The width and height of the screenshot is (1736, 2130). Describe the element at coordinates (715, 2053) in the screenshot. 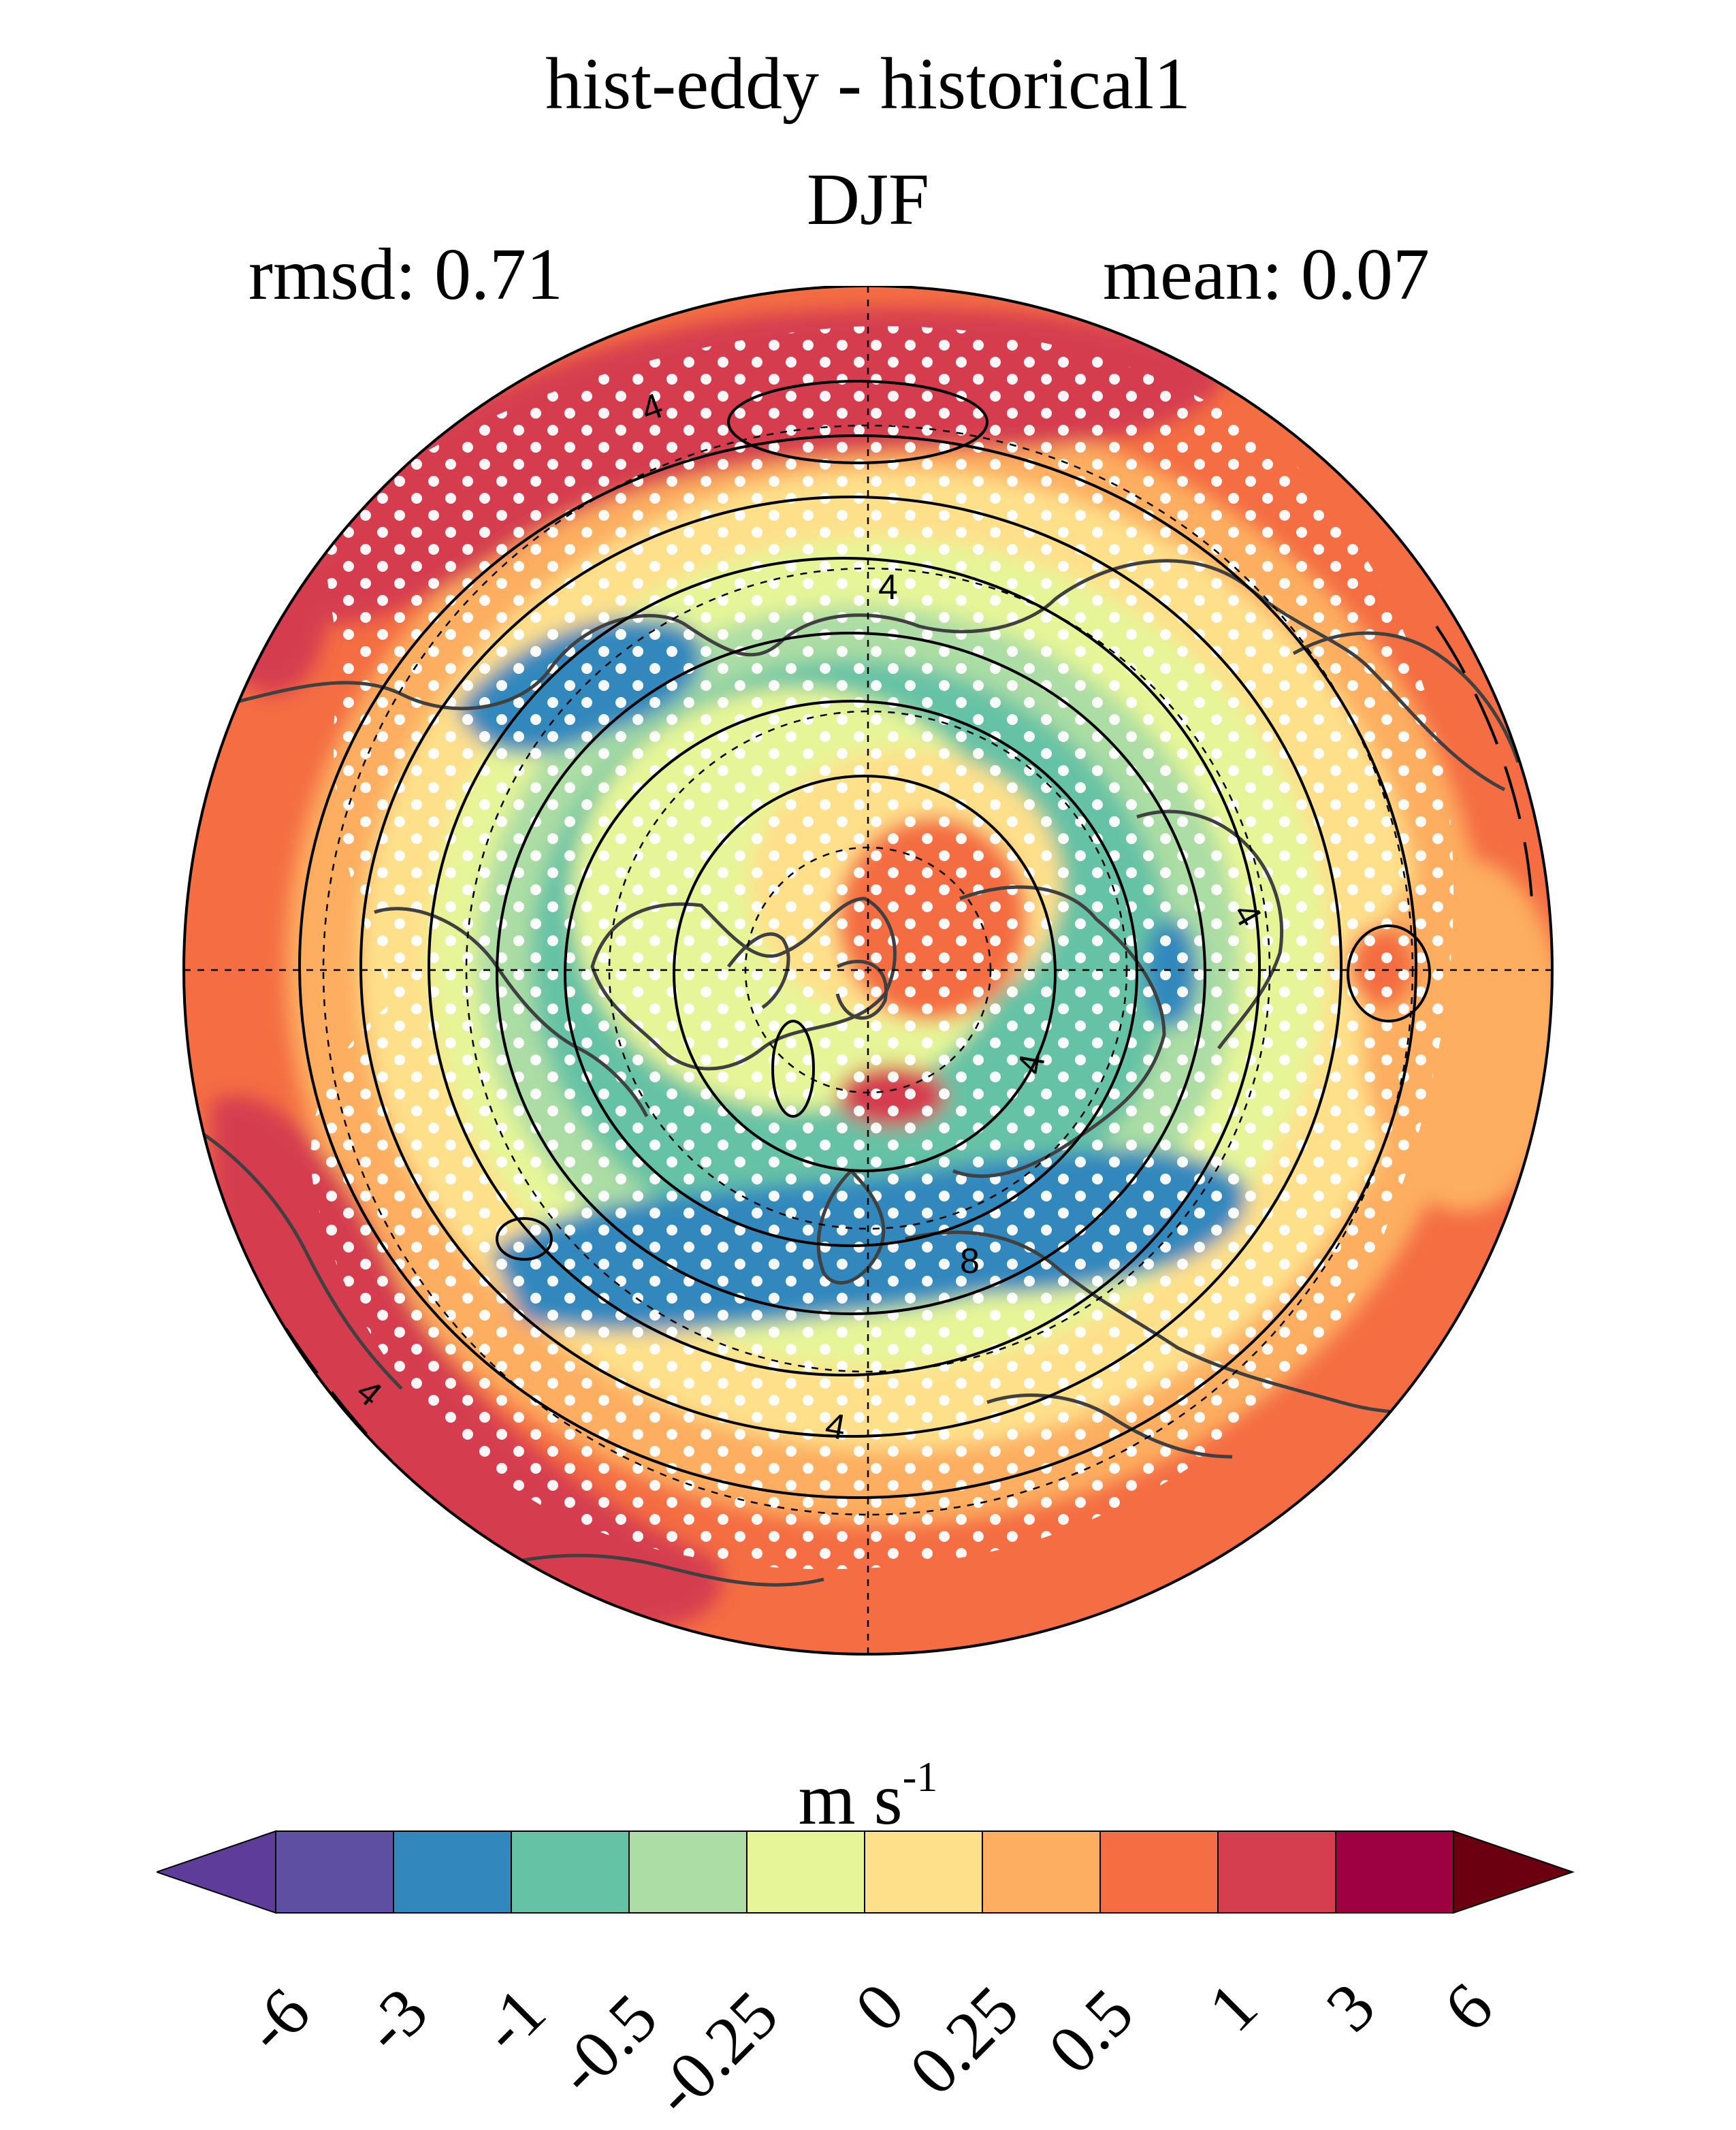

I see `colorbar-tick-label: -0.25` at that location.